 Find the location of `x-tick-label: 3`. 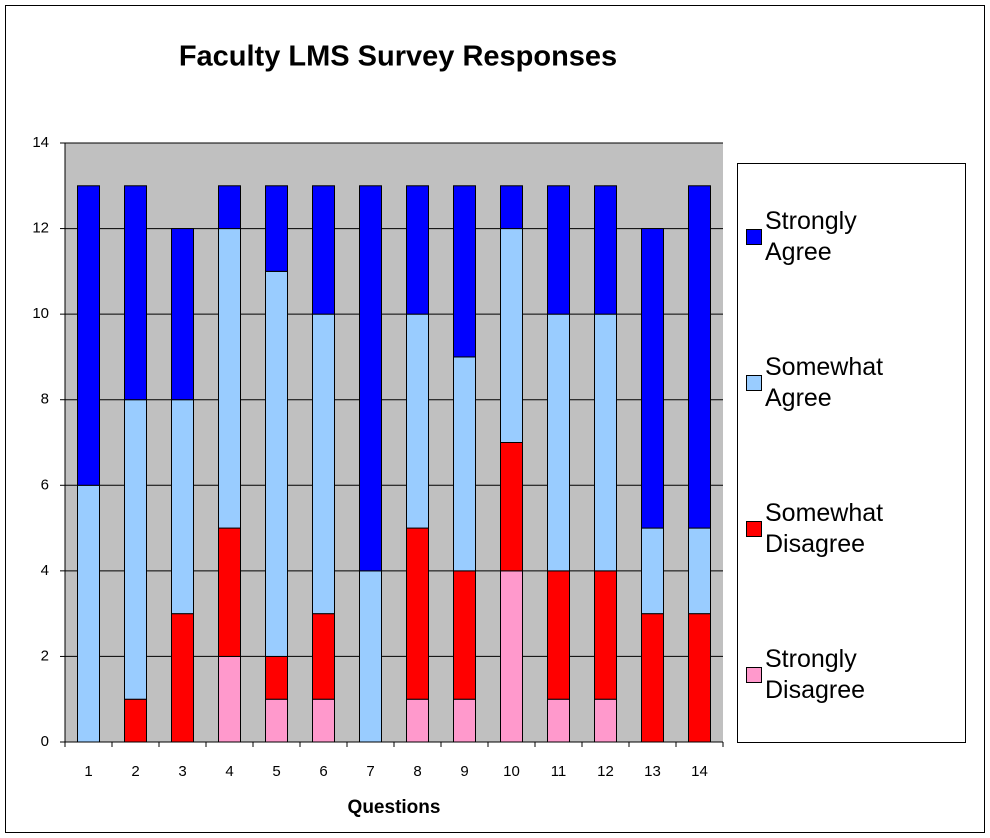

x-tick-label: 3 is located at coordinates (182, 771).